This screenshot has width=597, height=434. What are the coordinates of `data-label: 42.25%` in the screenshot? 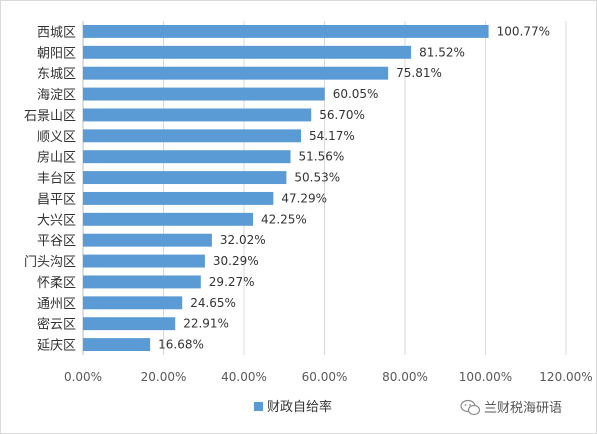 It's located at (284, 219).